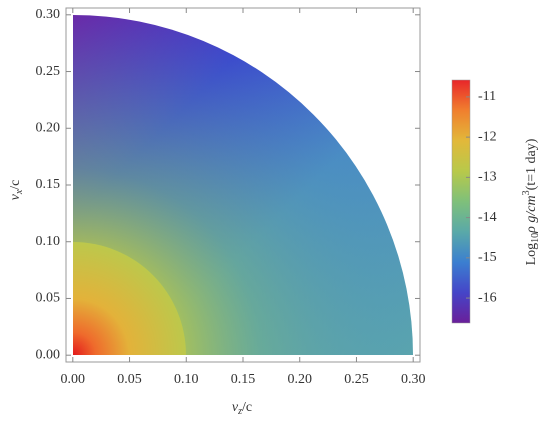 The height and width of the screenshot is (423, 550). Describe the element at coordinates (356, 379) in the screenshot. I see `x-tick-label: 0.25` at that location.